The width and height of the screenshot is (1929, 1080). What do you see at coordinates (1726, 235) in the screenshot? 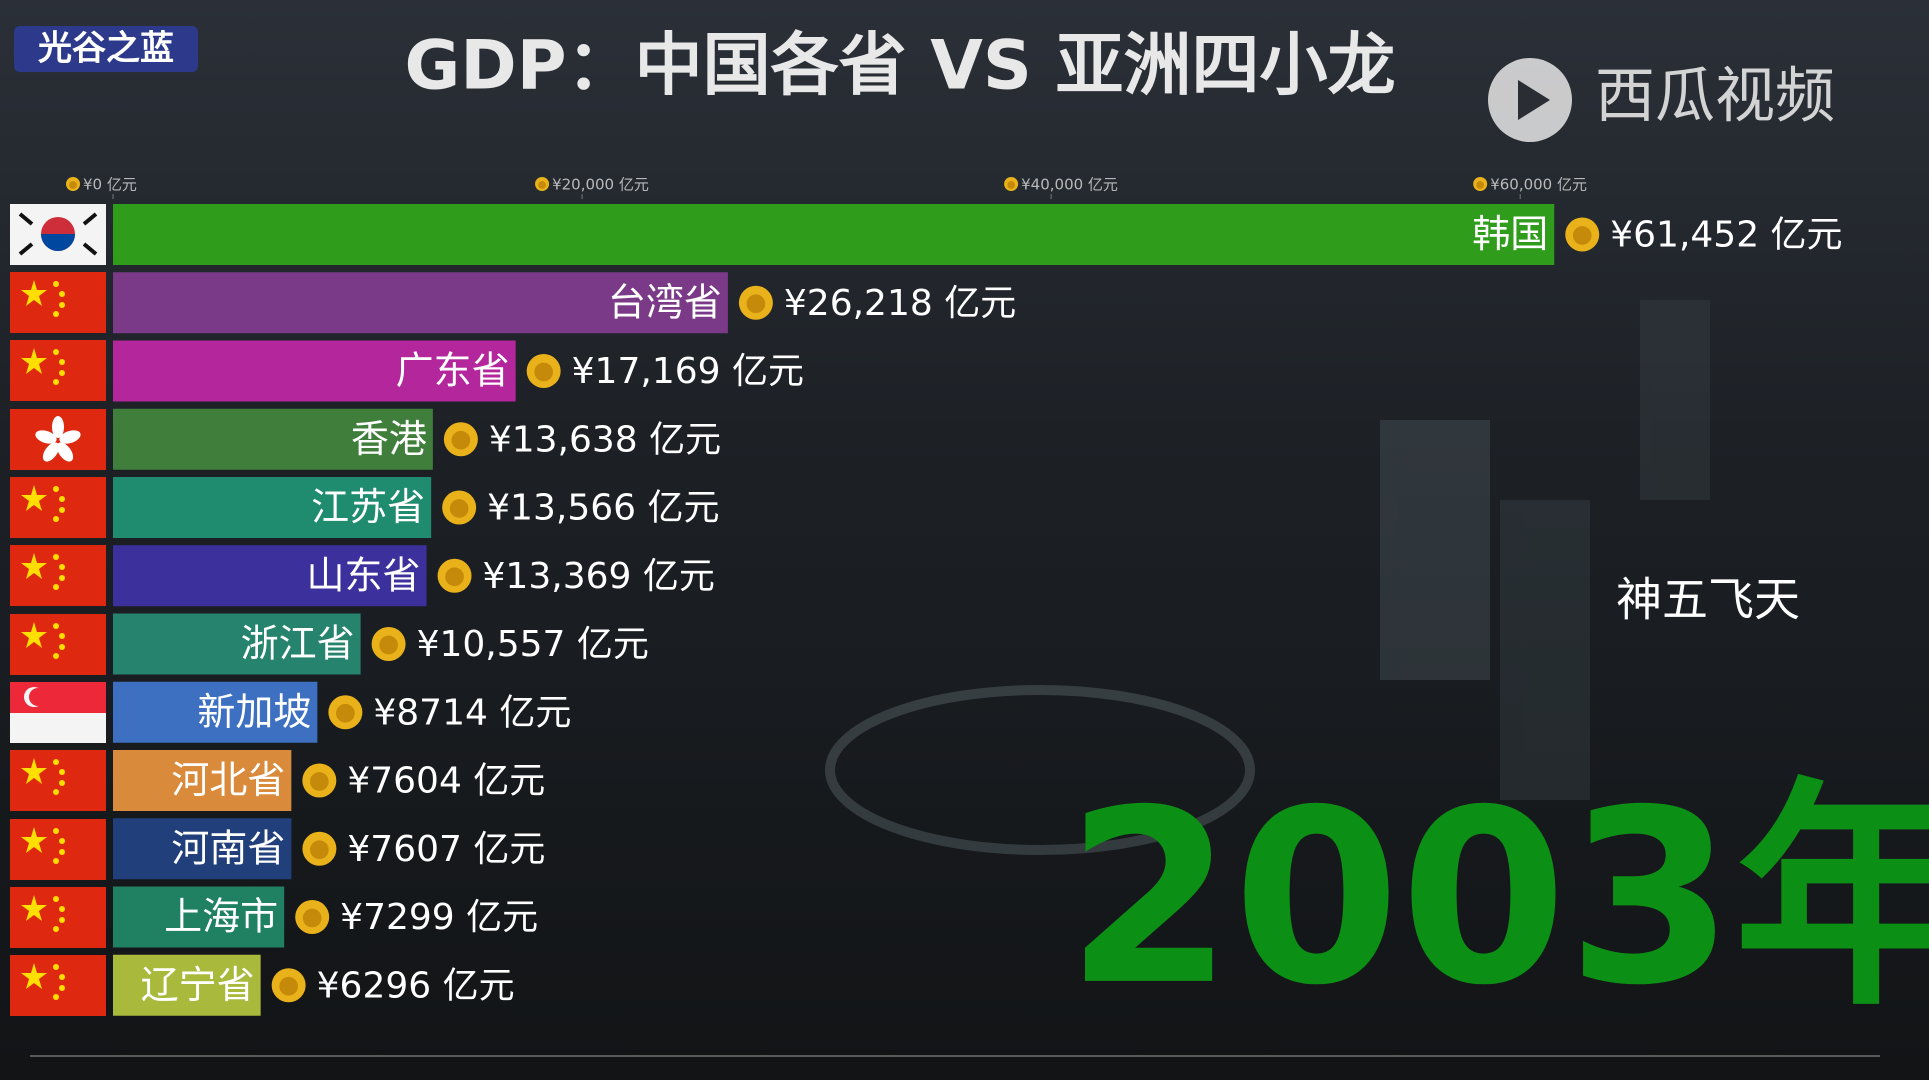
I see `value-label: ¥61,452 亿元` at bounding box center [1726, 235].